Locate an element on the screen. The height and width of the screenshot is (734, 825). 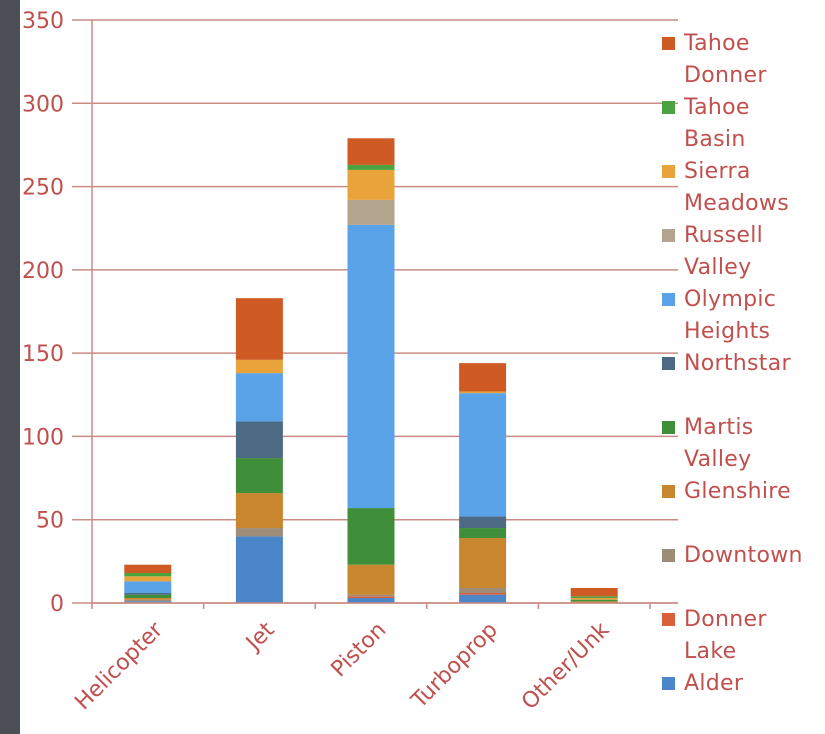
legend-label: Meadows is located at coordinates (736, 203).